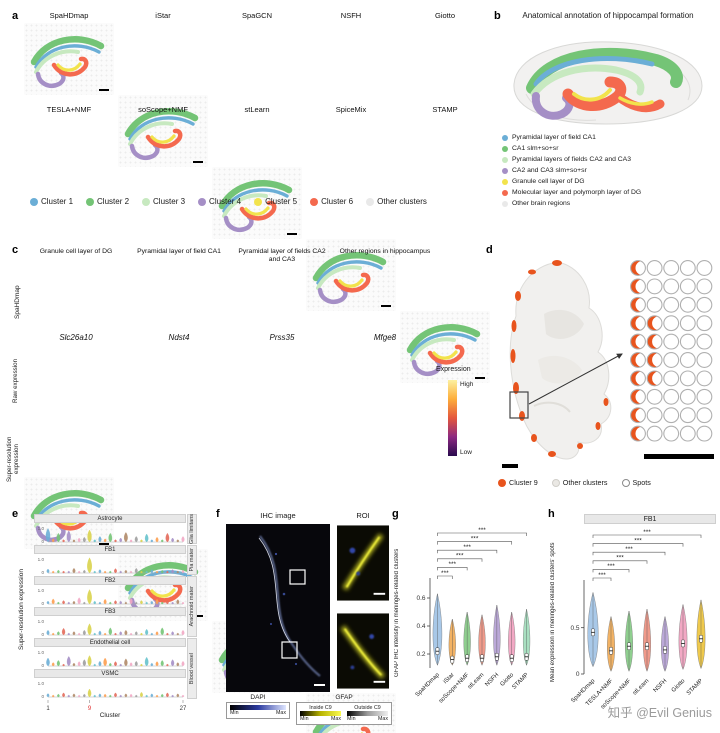 This screenshot has height=733, width=720. I want to click on method-title: iStar, so click(163, 15).